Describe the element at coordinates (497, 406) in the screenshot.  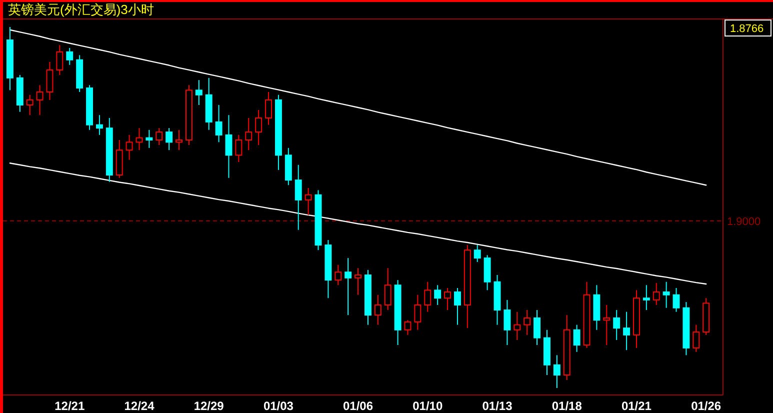
I see `x-tick-label: 01/13` at that location.